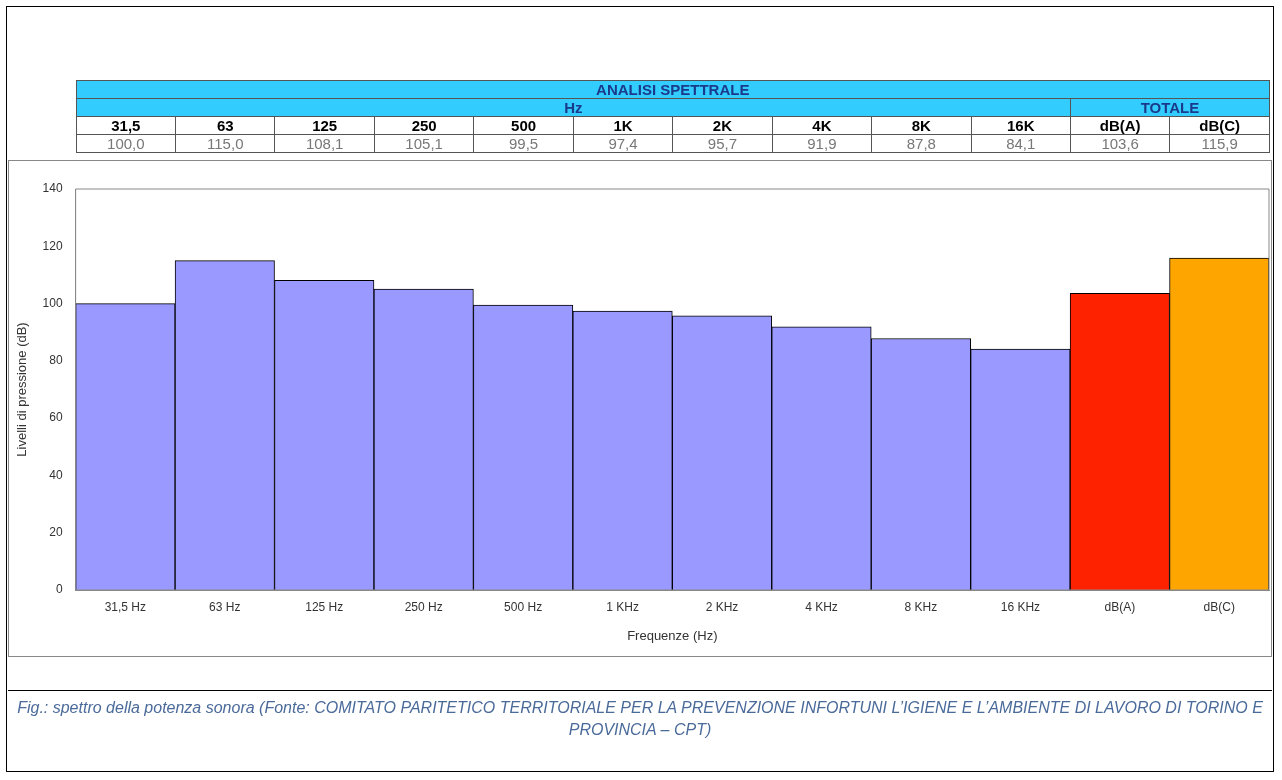 Image resolution: width=1282 pixels, height=780 pixels. I want to click on x-tick-label: 2 KHz, so click(722, 606).